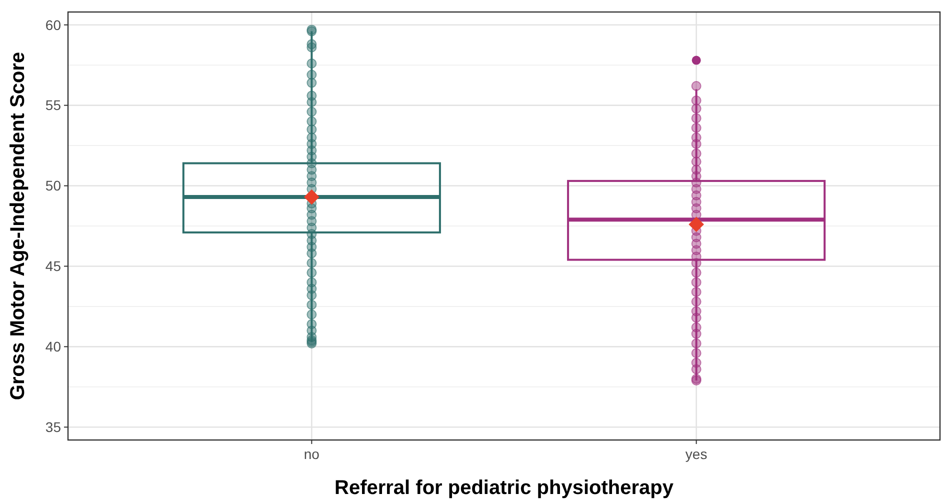  I want to click on y-axis-title: Gross Motor Age-Independent Score, so click(18, 226).